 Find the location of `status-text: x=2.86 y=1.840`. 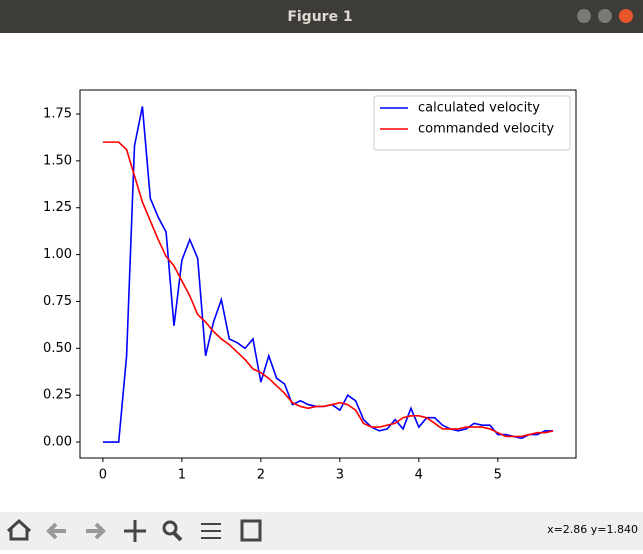

status-text: x=2.86 y=1.840 is located at coordinates (592, 529).